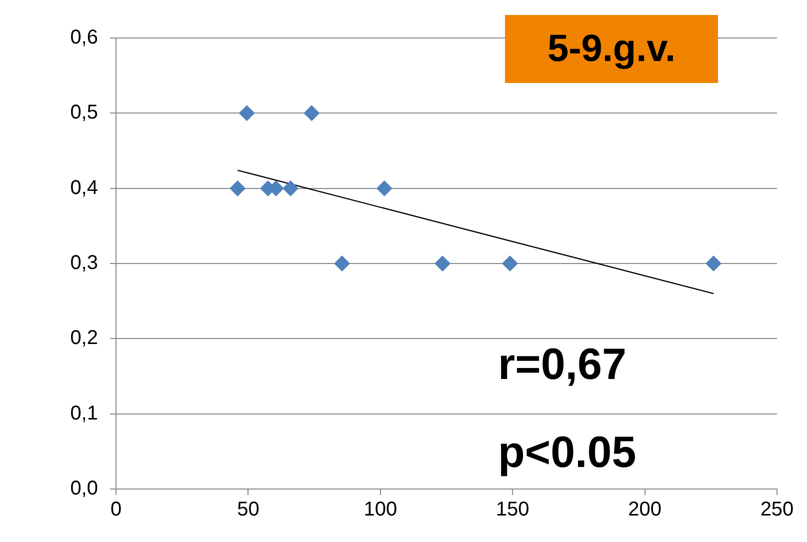 This screenshot has height=542, width=807. Describe the element at coordinates (645, 509) in the screenshot. I see `x-tick-label: 200` at that location.